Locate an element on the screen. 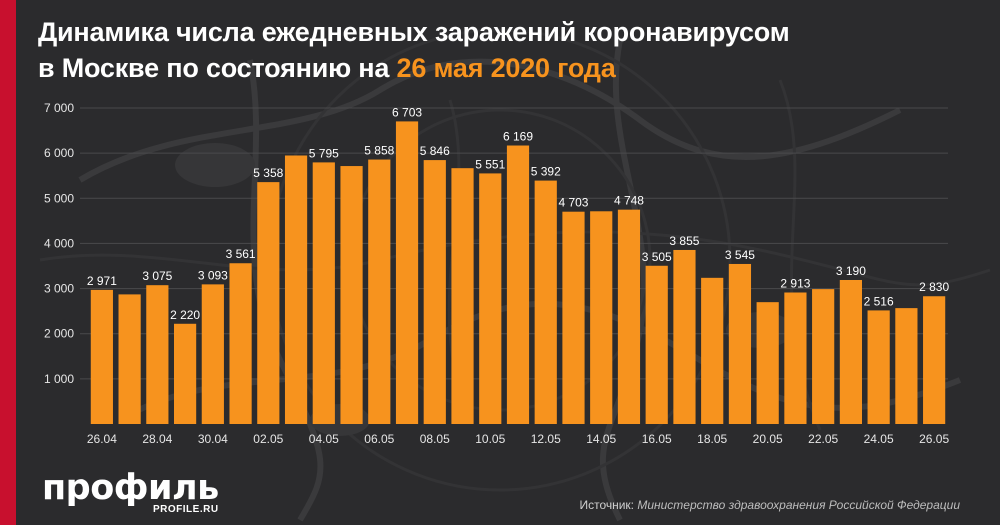 This screenshot has width=1000, height=525. data-label: 3 561 is located at coordinates (241, 254).